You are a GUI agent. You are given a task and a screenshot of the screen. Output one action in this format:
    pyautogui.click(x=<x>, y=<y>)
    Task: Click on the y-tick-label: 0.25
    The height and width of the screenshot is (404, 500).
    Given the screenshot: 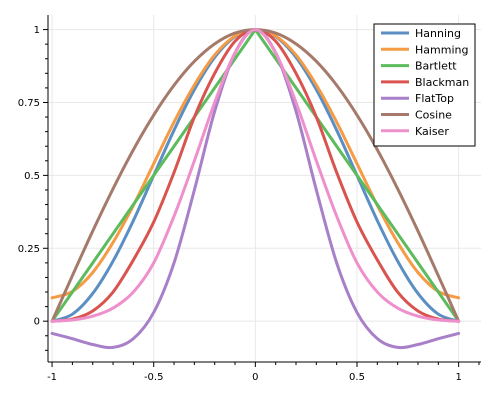 What is the action you would take?
    pyautogui.click(x=29, y=249)
    